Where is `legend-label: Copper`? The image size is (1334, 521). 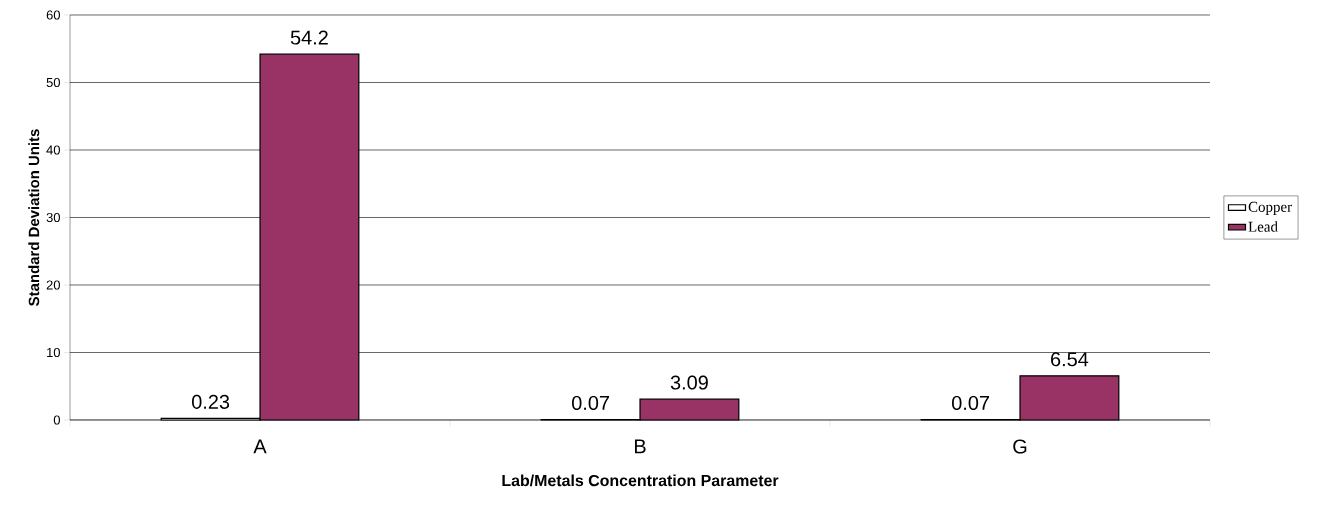
legend-label: Copper is located at coordinates (1270, 208).